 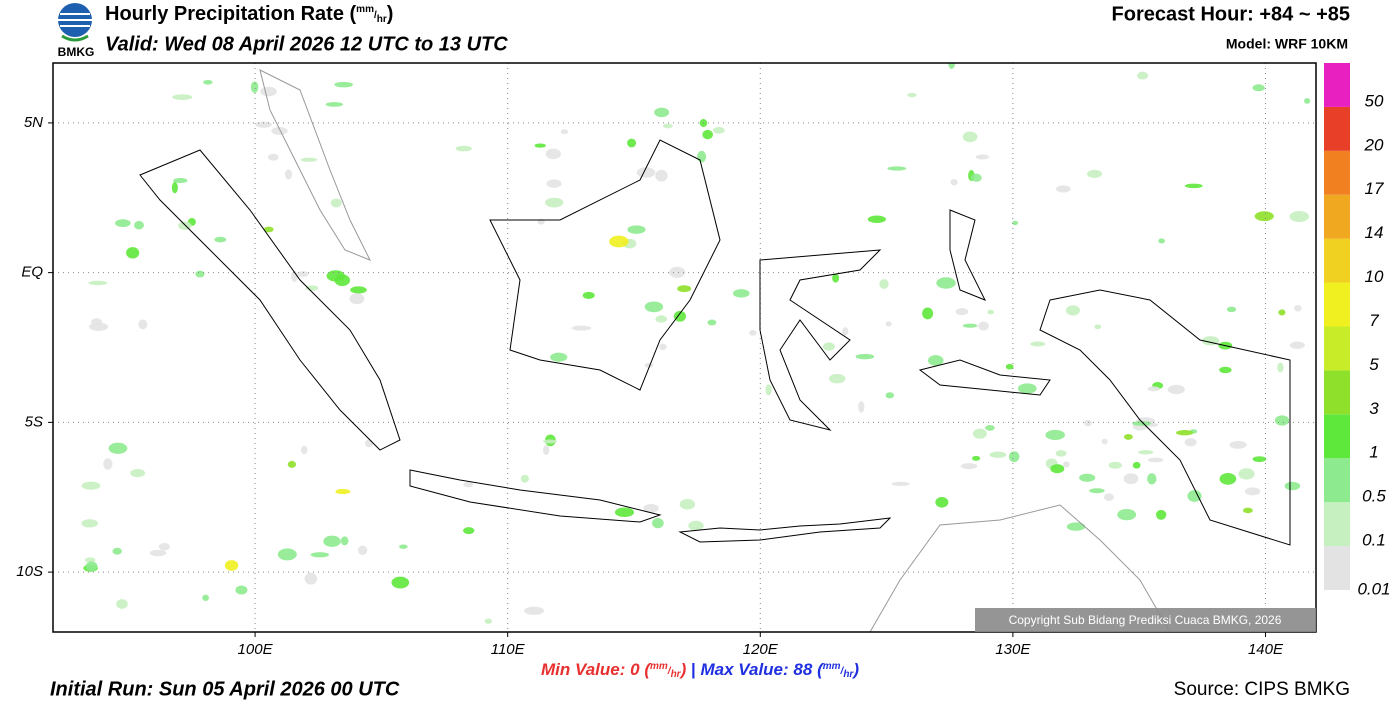 What do you see at coordinates (29, 571) in the screenshot?
I see `y-tick-label: 10S` at bounding box center [29, 571].